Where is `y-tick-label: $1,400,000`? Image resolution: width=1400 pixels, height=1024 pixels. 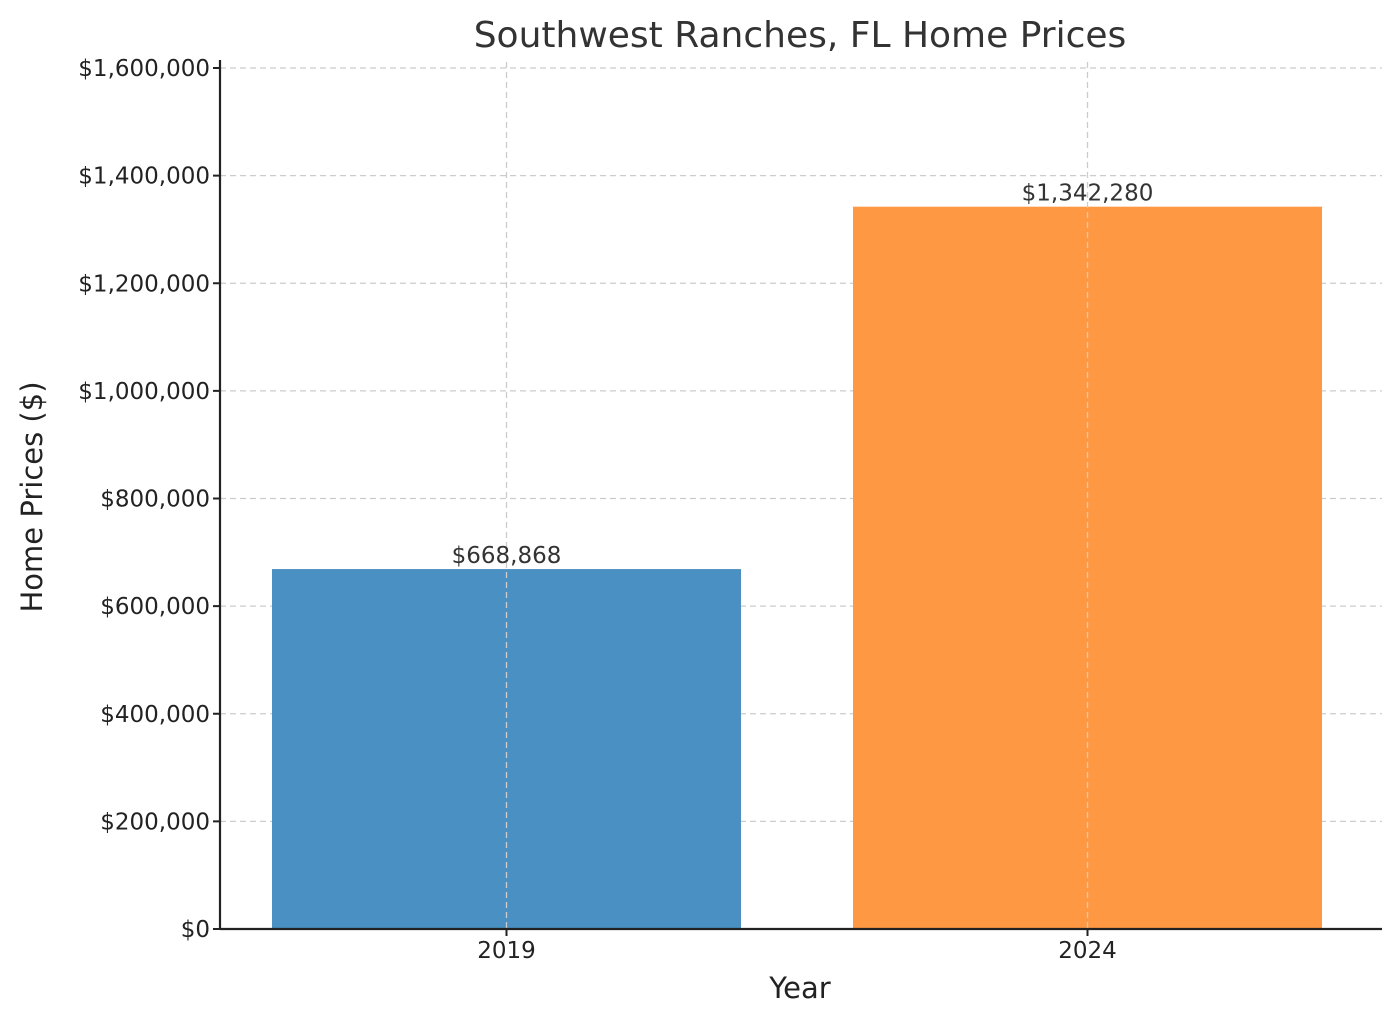
y-tick-label: $1,400,000 is located at coordinates (144, 177).